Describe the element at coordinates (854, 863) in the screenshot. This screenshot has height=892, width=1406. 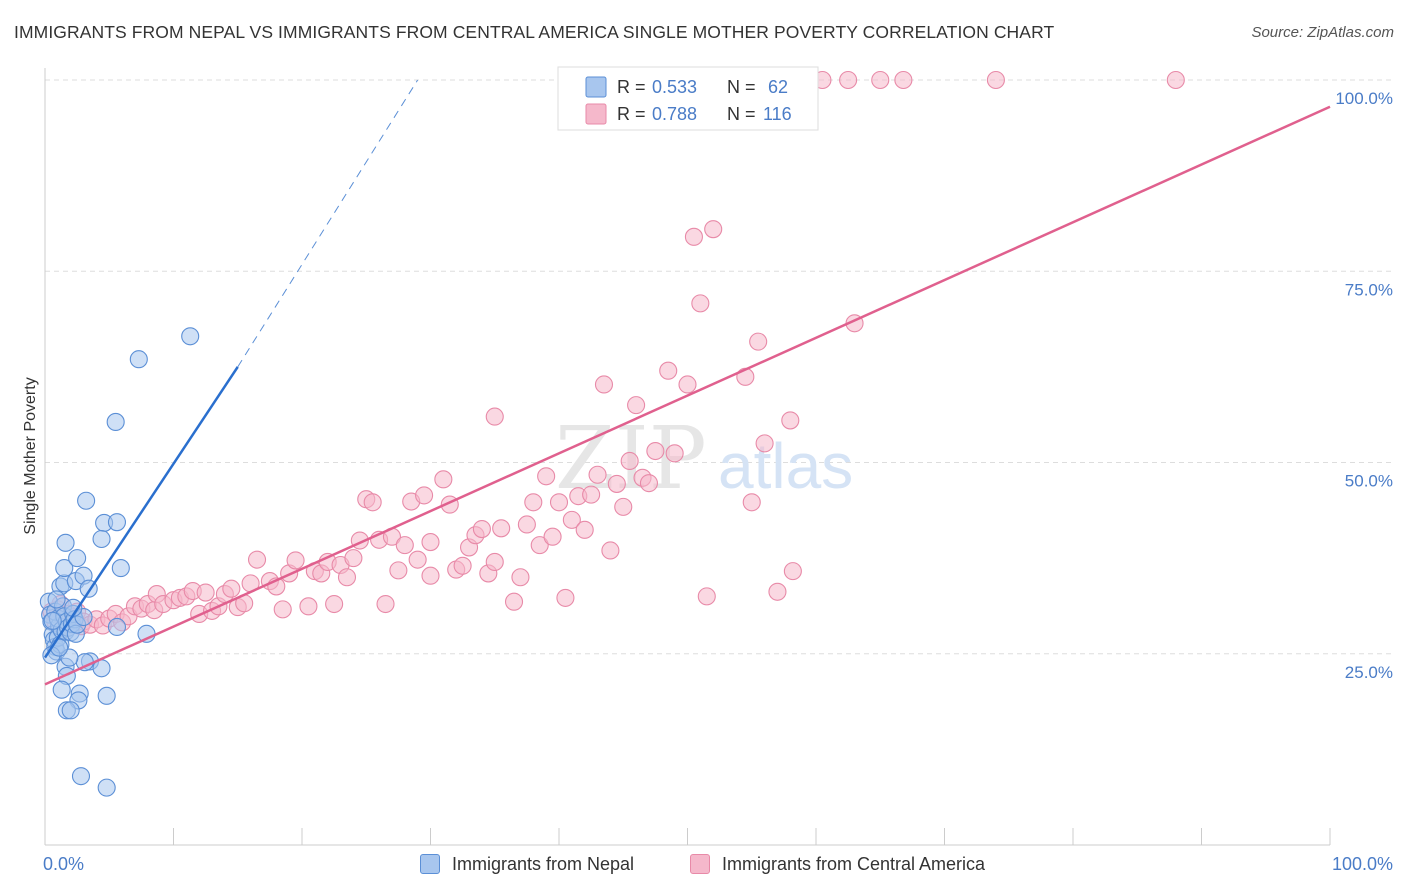
I see `bottom-legend-label-central-america: Immigrants from Central America` at that location.